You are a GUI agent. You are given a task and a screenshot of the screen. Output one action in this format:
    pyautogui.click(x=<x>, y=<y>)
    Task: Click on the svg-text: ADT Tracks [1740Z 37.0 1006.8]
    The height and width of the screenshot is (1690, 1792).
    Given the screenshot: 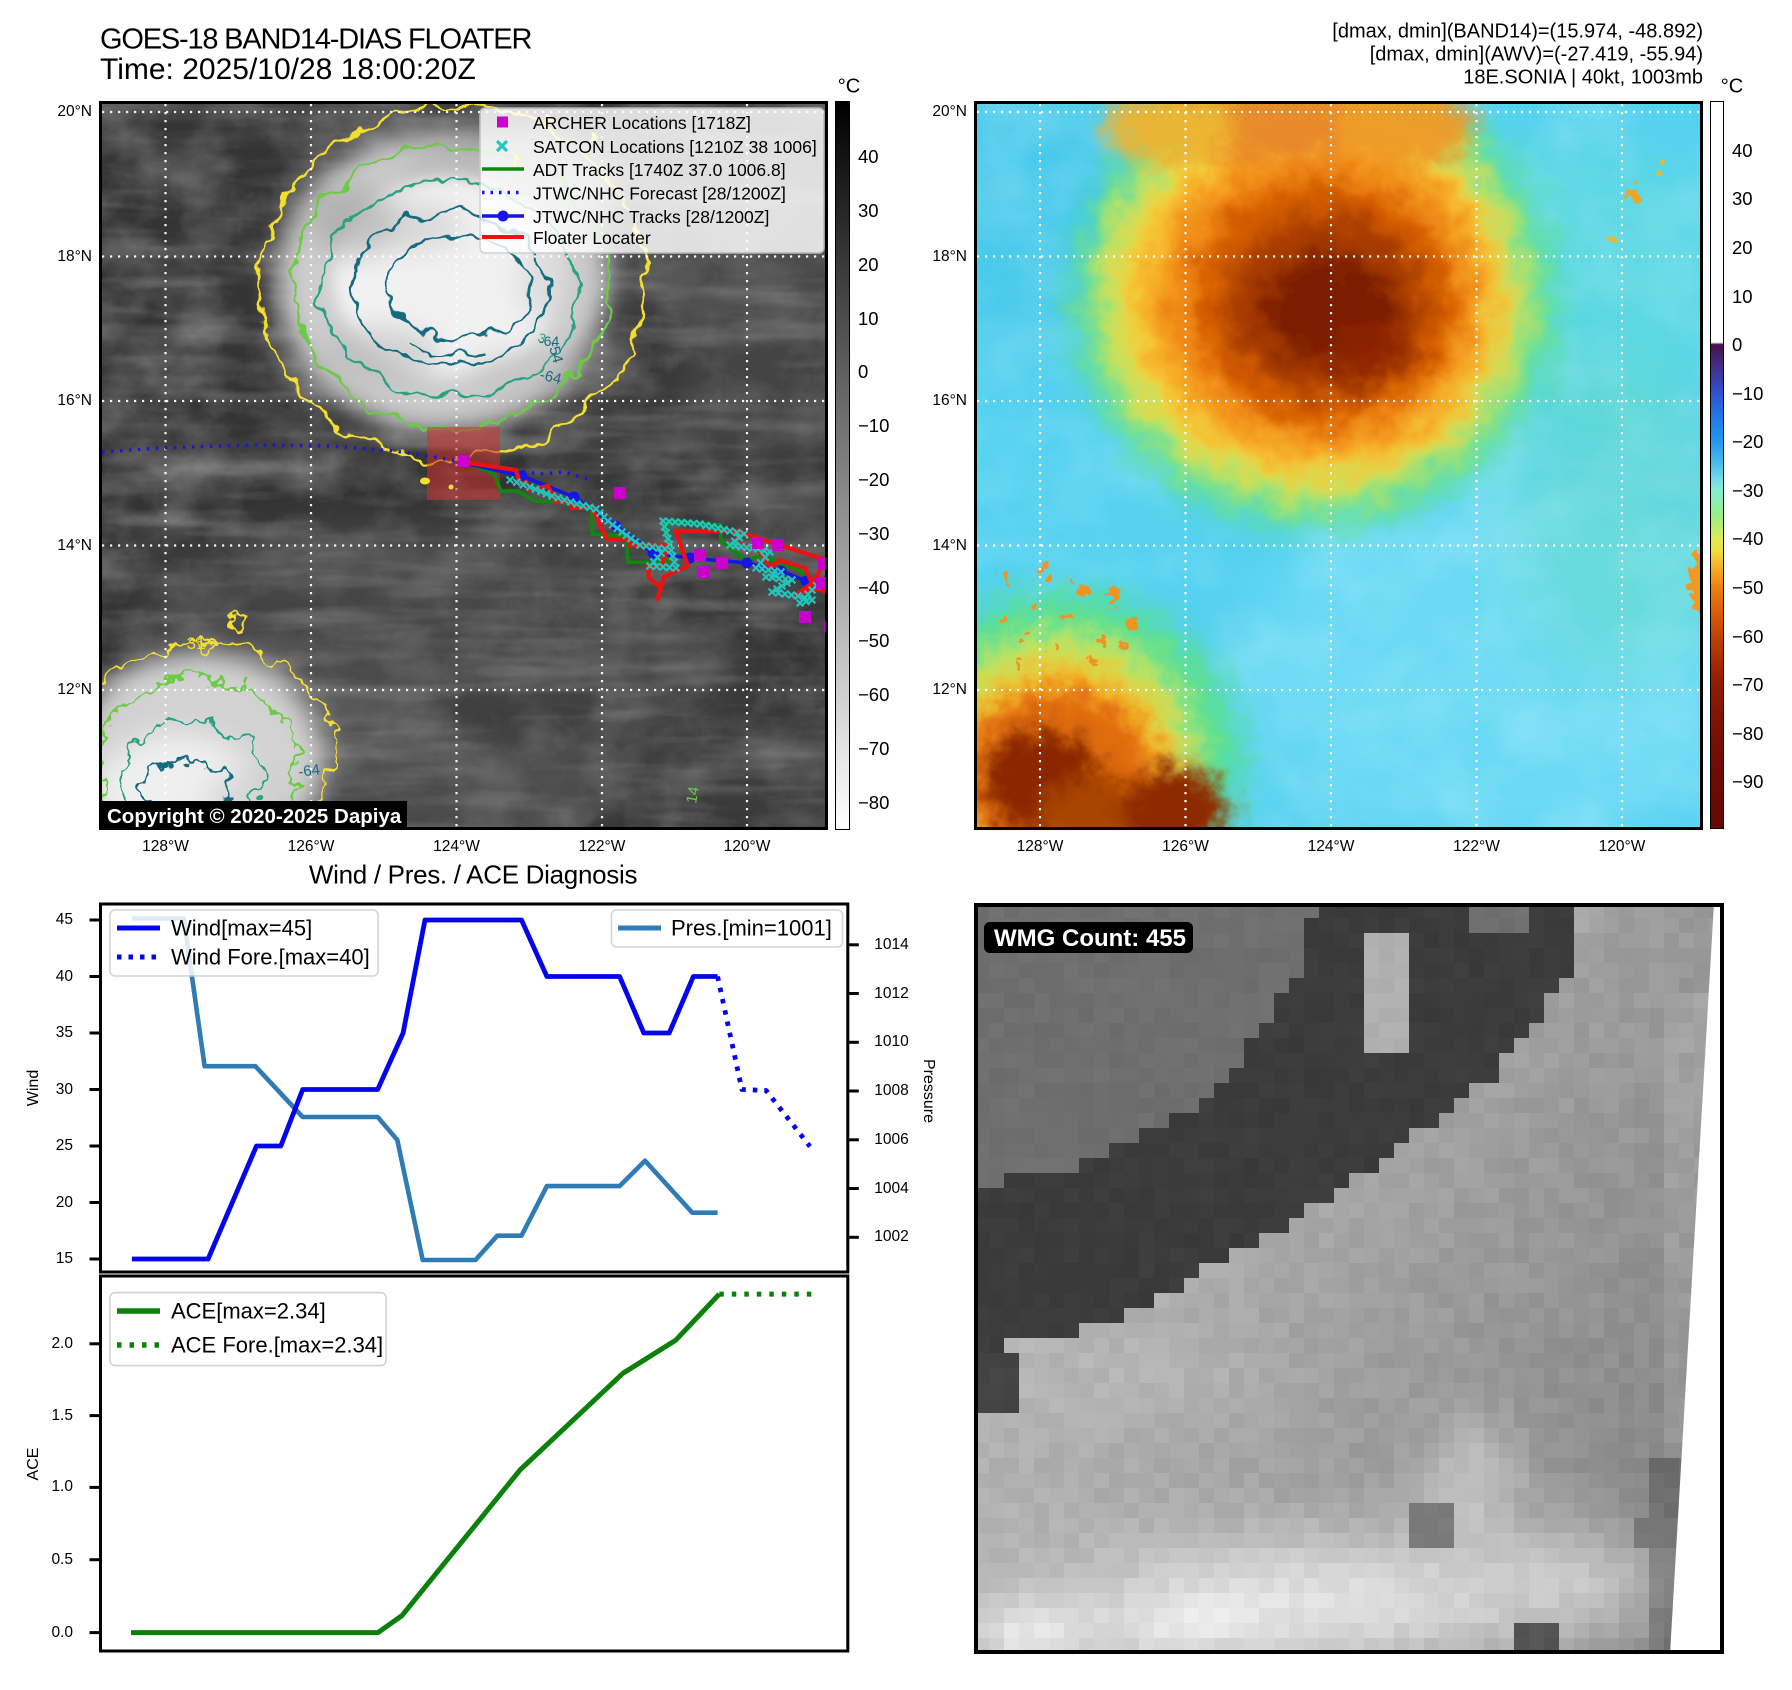 What is the action you would take?
    pyautogui.click(x=659, y=170)
    